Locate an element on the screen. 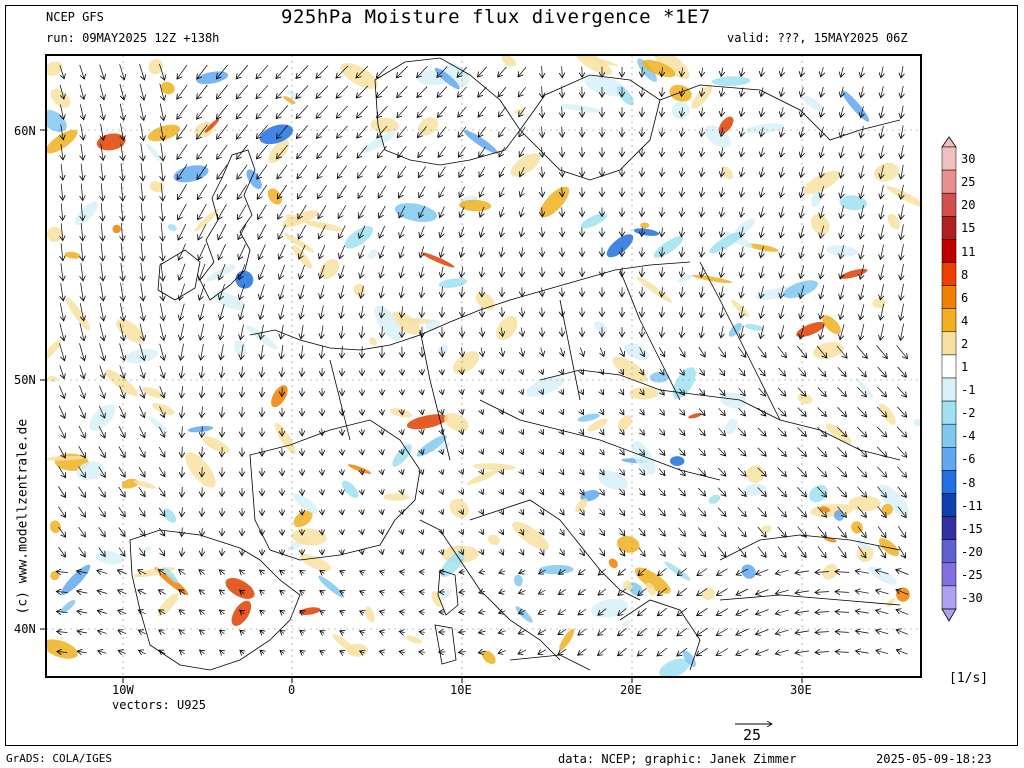 Image resolution: width=1024 pixels, height=768 pixels. colorbar-level-label: -8 is located at coordinates (968, 482).